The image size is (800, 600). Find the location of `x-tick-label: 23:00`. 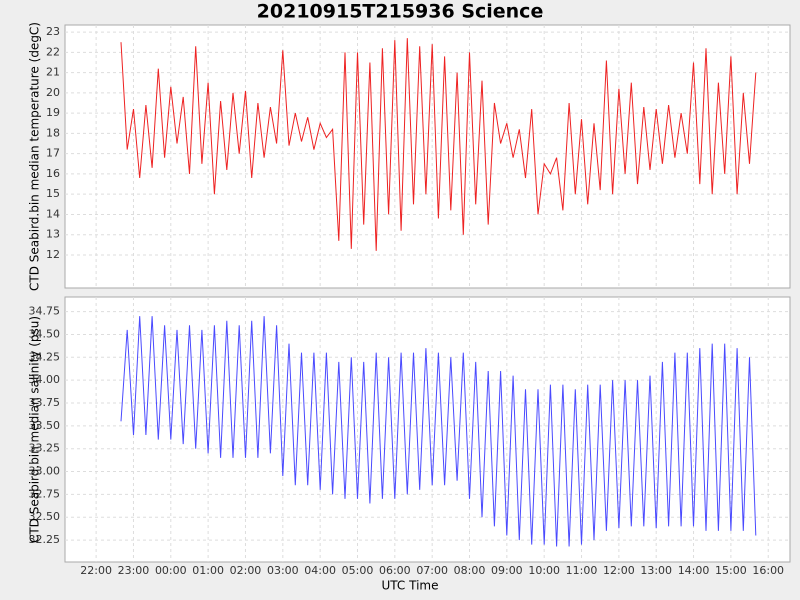

x-tick-label: 23:00 is located at coordinates (134, 570).